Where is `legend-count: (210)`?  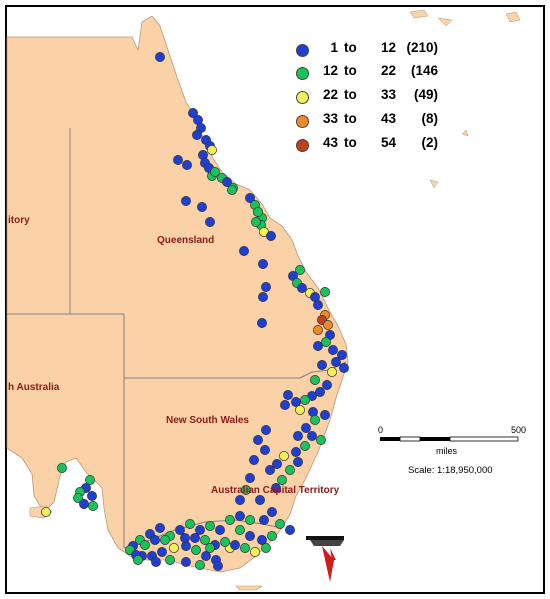 legend-count: (210) is located at coordinates (422, 47).